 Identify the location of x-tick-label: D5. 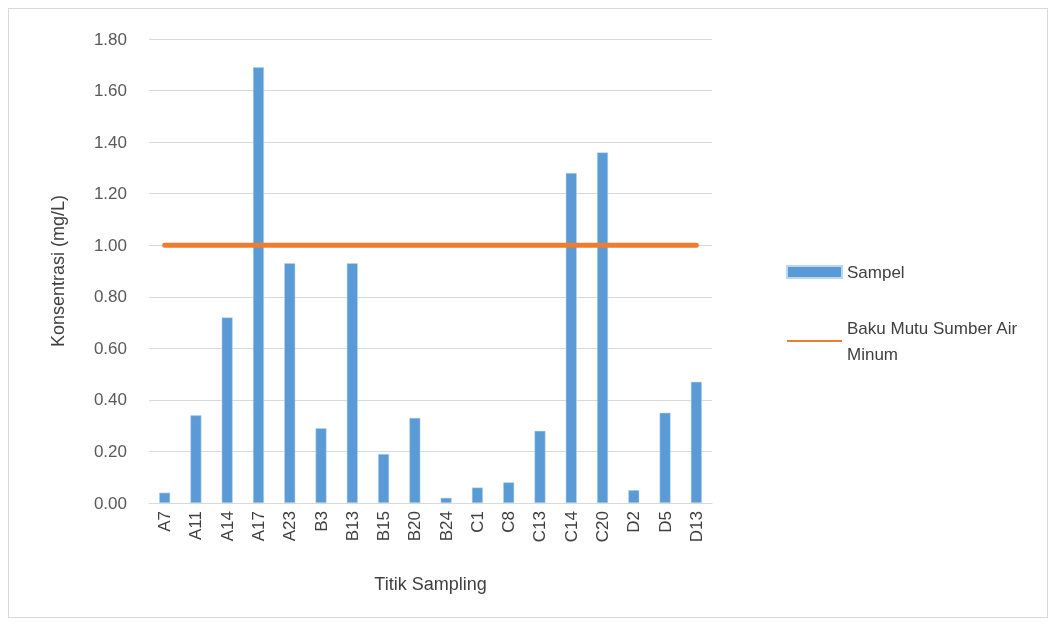
(665, 522).